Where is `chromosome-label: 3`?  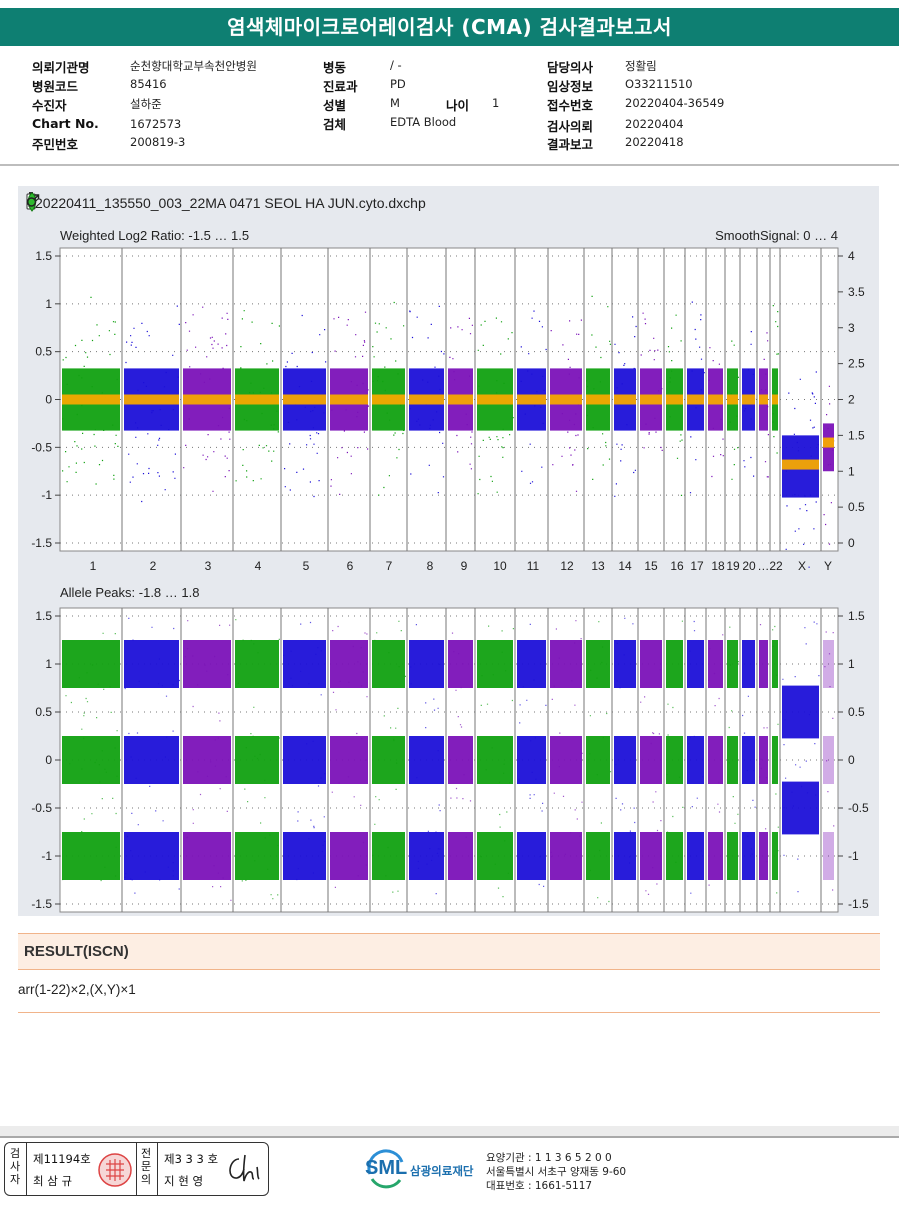 chromosome-label: 3 is located at coordinates (208, 566).